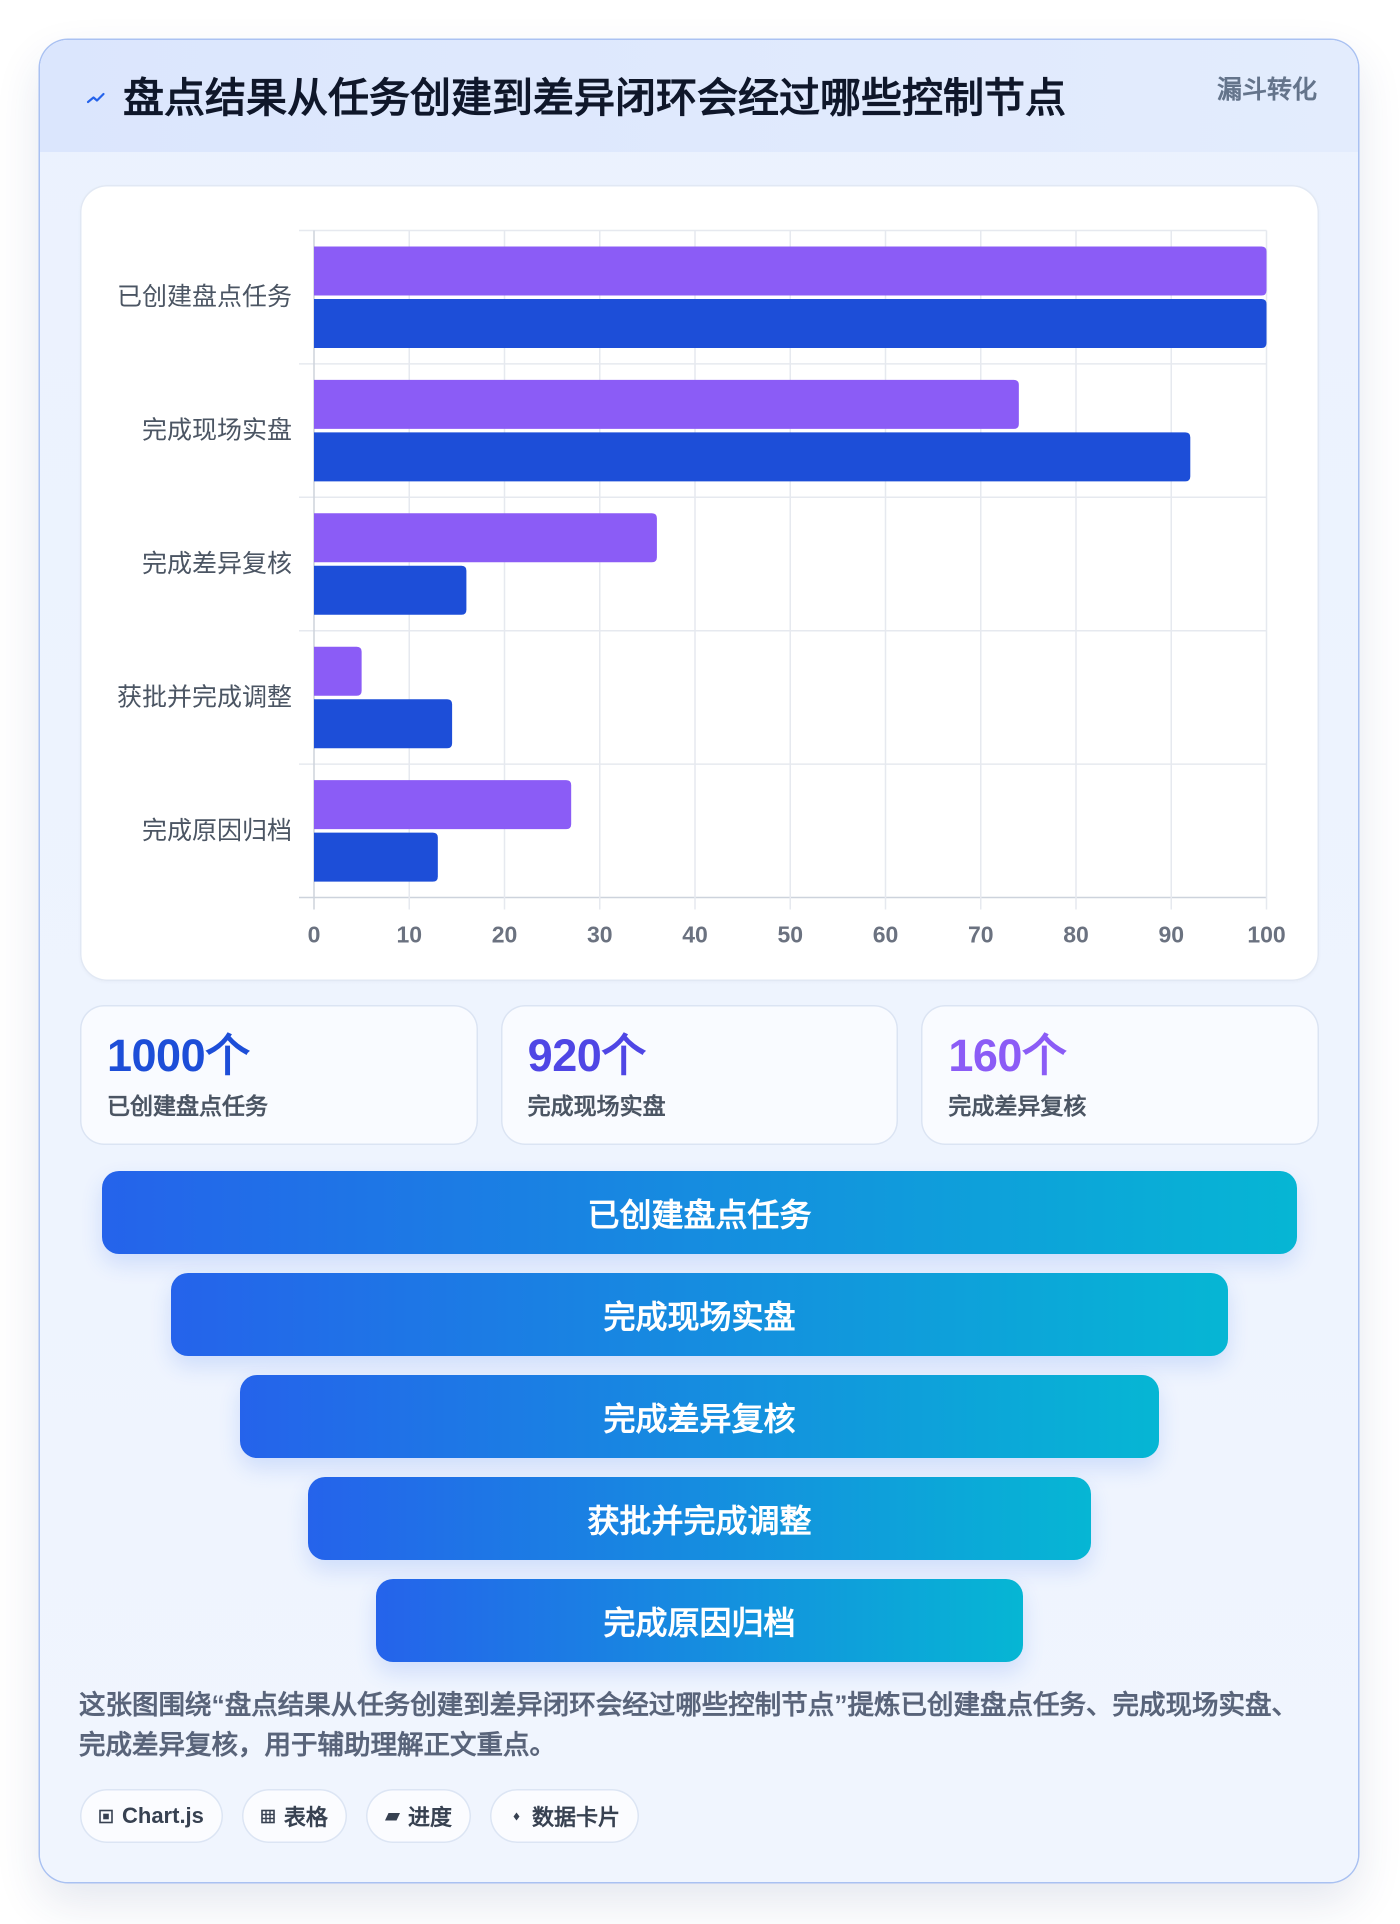  Describe the element at coordinates (279, 1075) in the screenshot. I see `stat-card-created: 1000个 已创建盘点任务` at that location.